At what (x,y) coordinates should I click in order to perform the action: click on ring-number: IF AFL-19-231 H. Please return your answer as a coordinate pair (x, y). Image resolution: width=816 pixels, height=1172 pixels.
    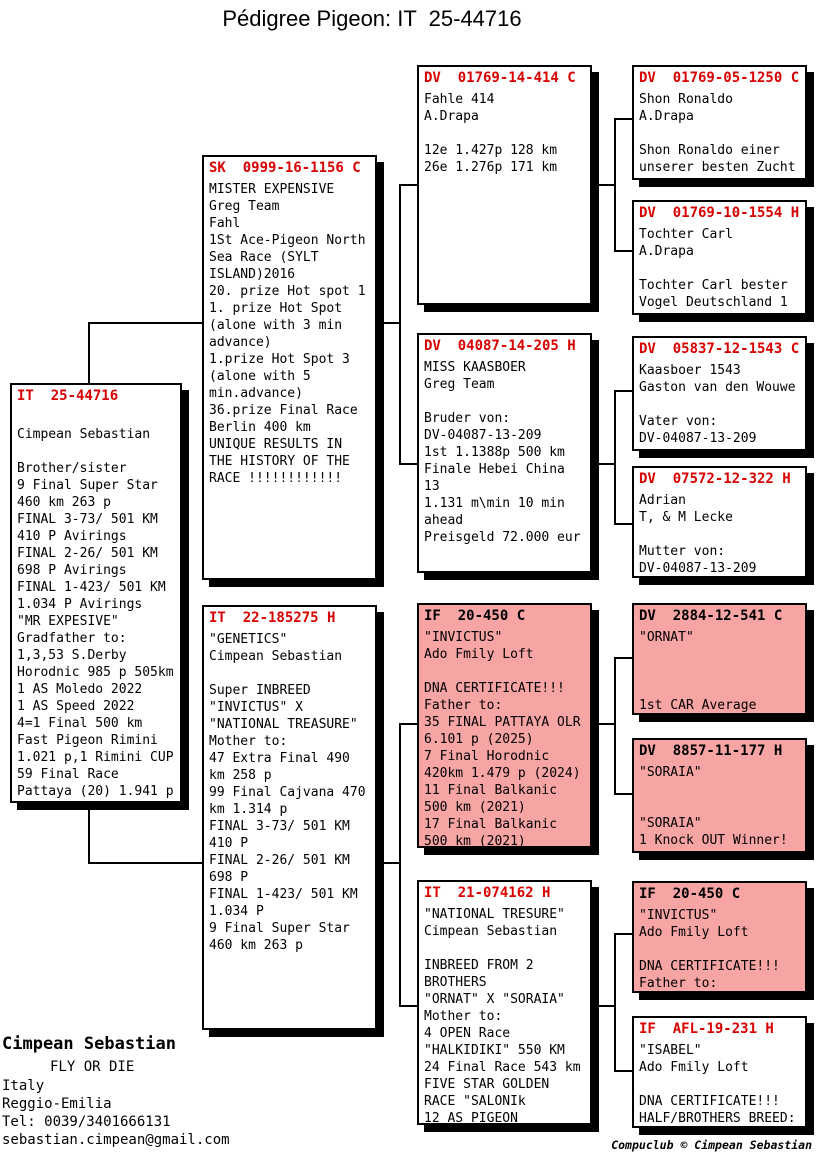
    Looking at the image, I should click on (706, 1029).